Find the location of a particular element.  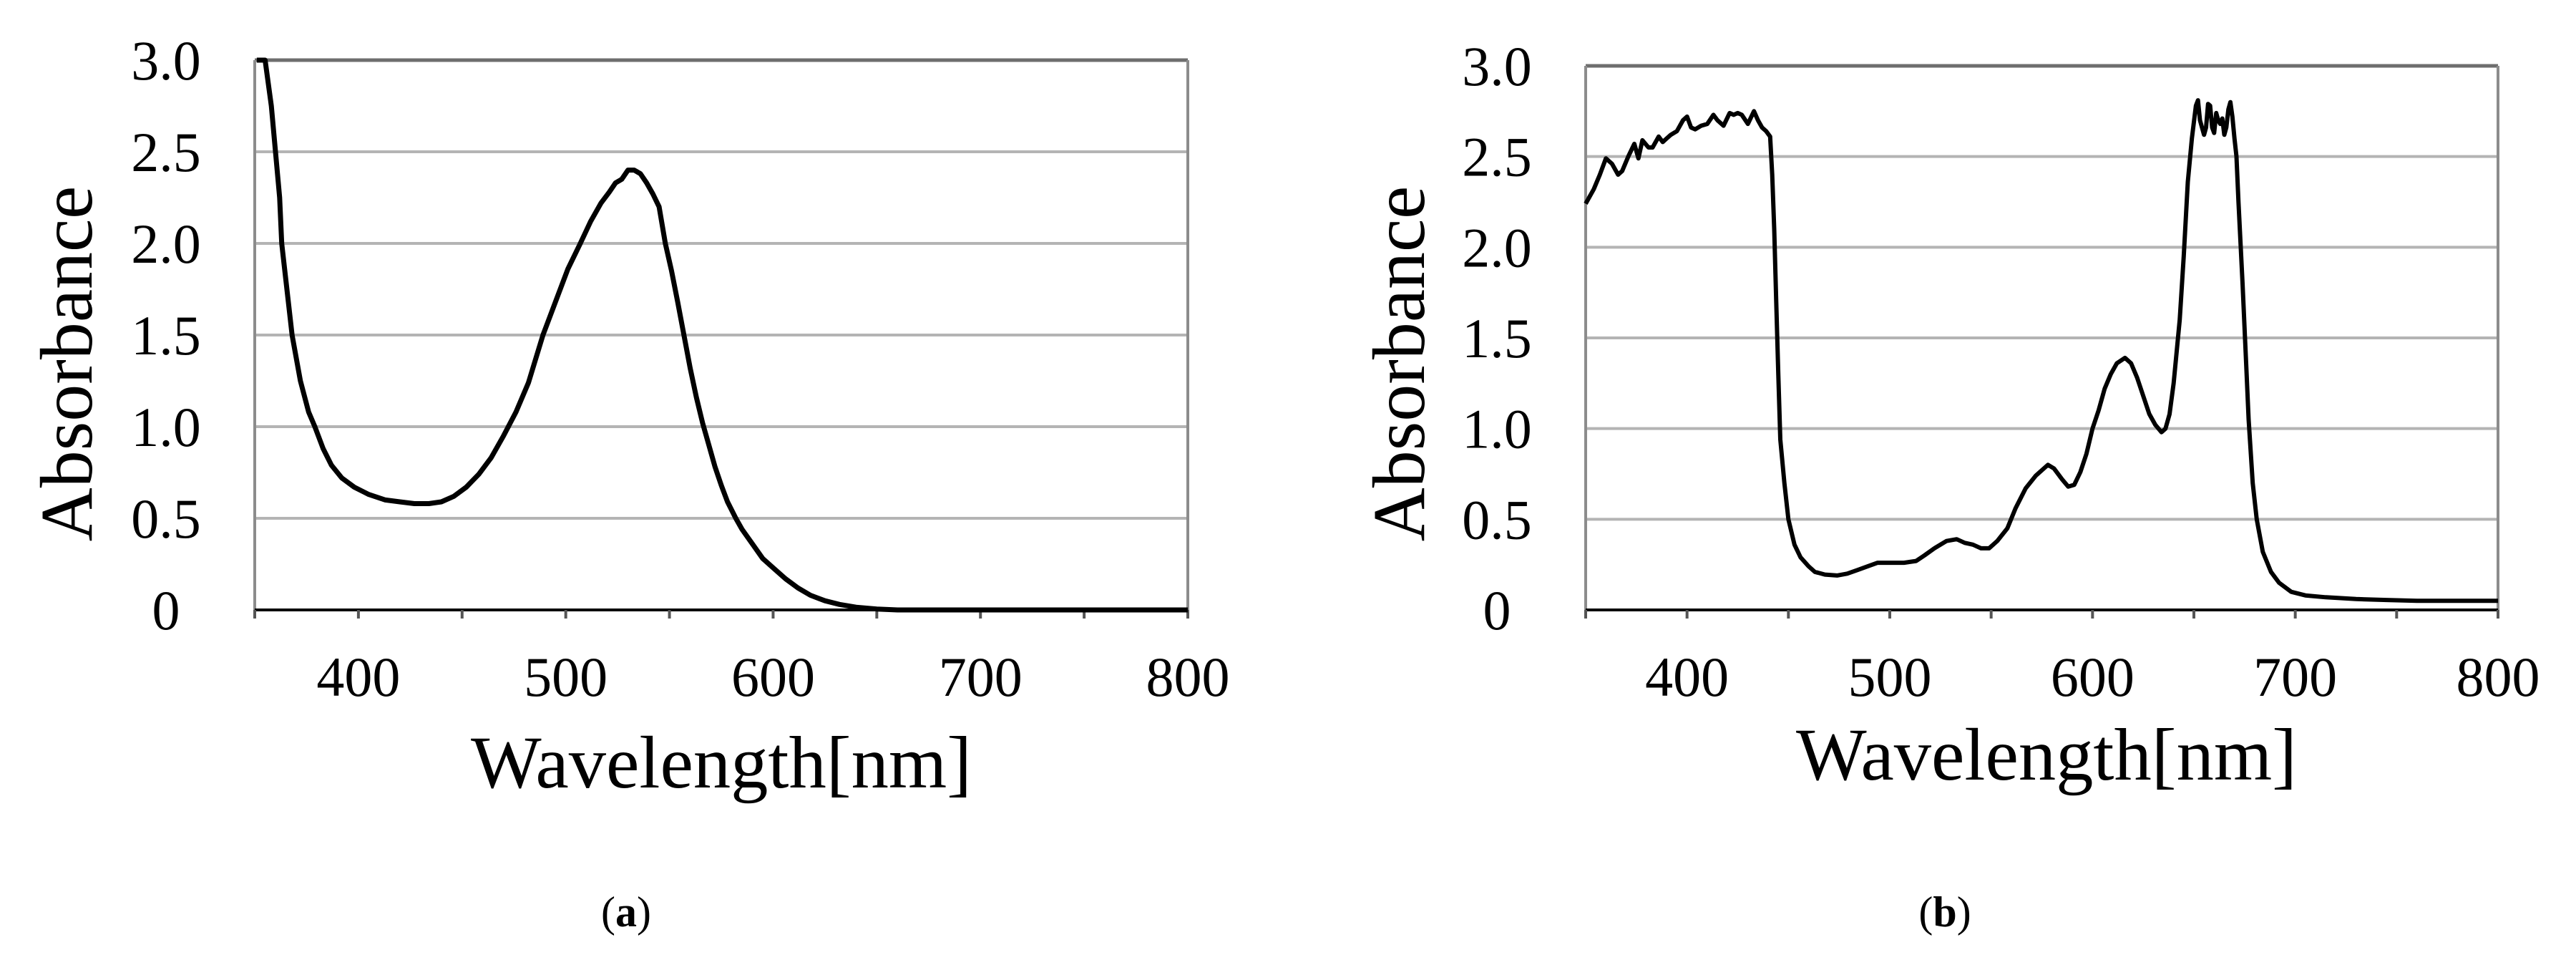

panel-caption-b: (b) is located at coordinates (1944, 912).